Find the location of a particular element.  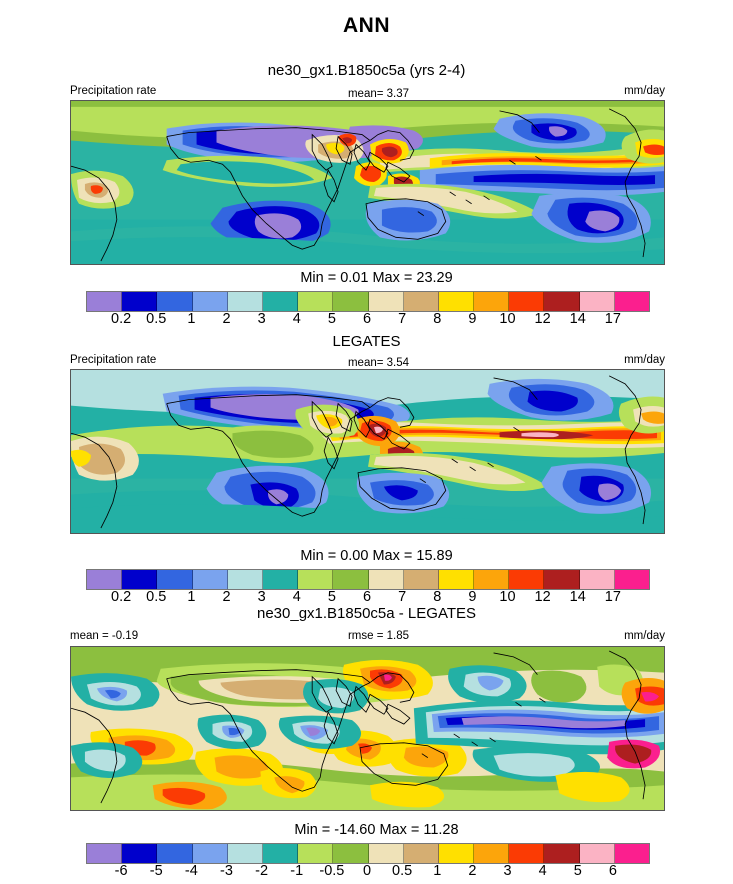

panel3-mean-label: mean = -0.19 is located at coordinates (104, 636).